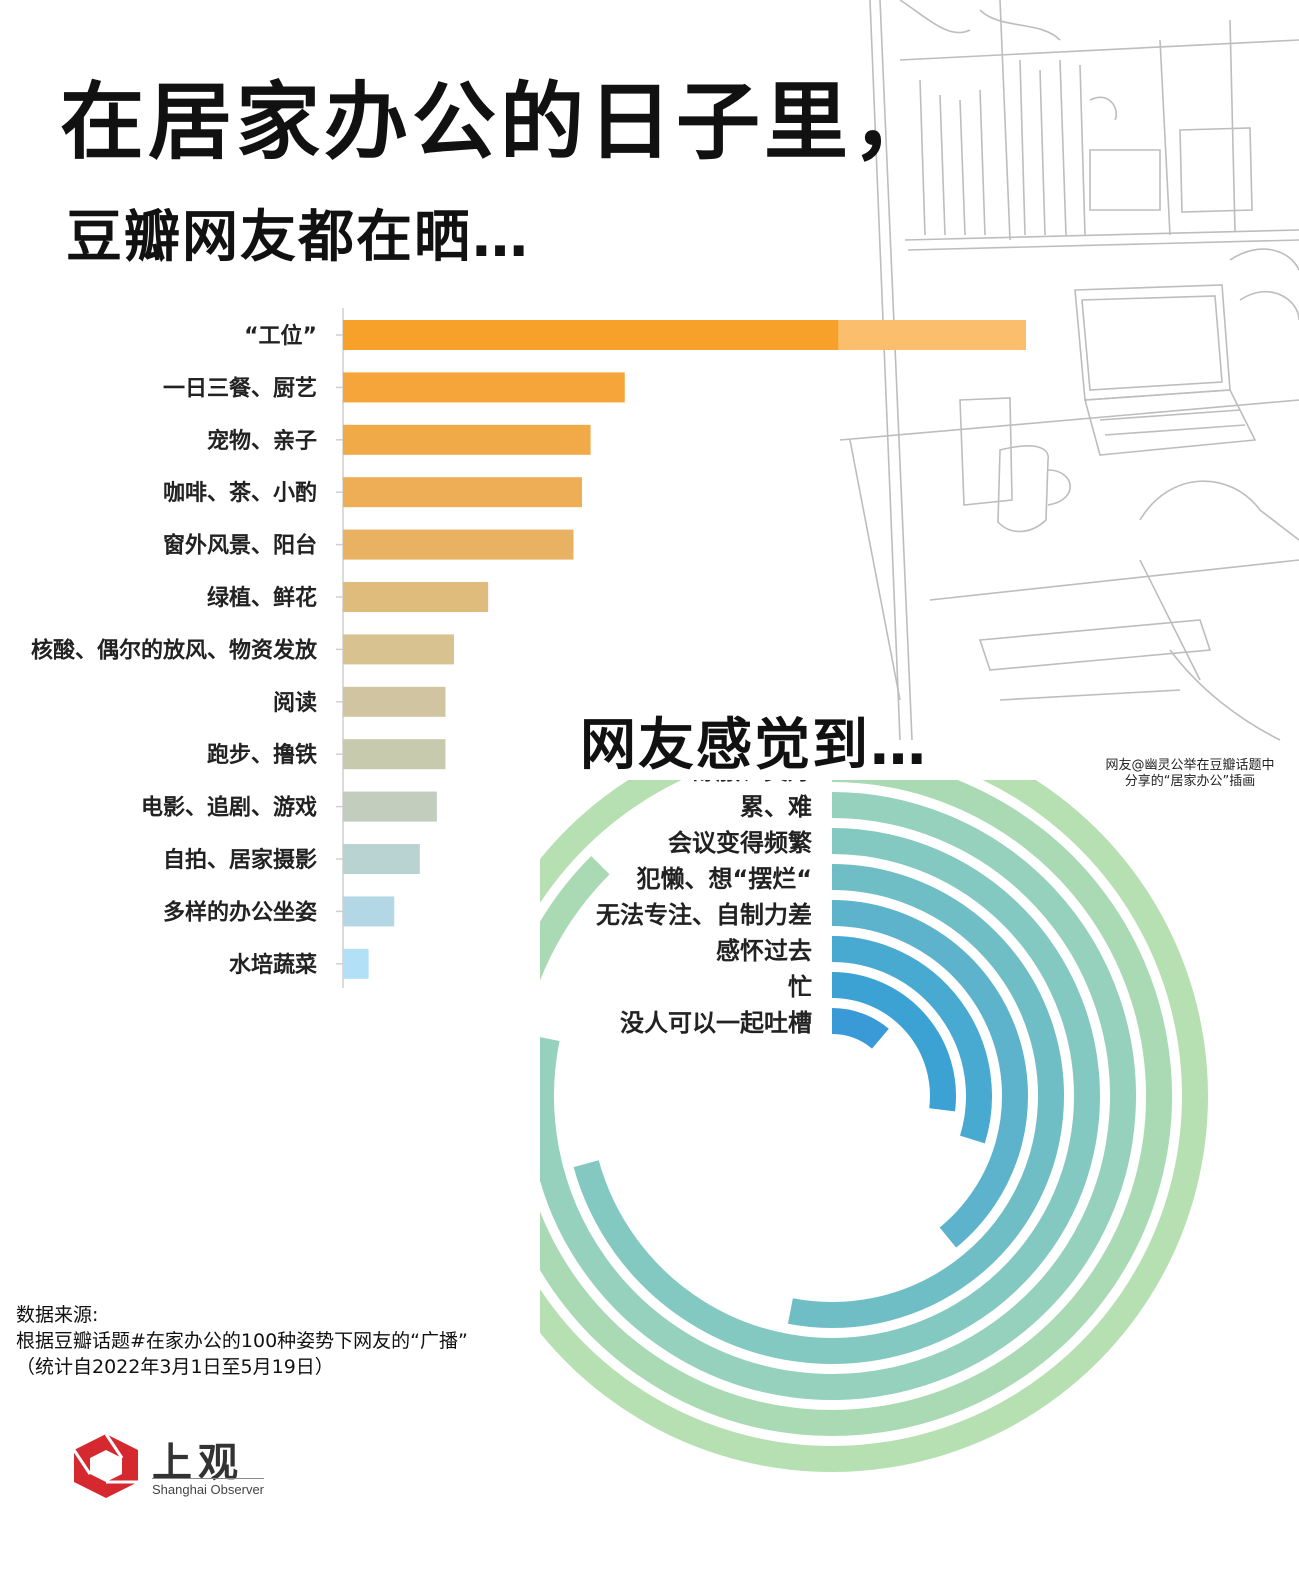 The image size is (1299, 1580). What do you see at coordinates (740, 843) in the screenshot?
I see `radial-category-label: 会议变得频繁` at bounding box center [740, 843].